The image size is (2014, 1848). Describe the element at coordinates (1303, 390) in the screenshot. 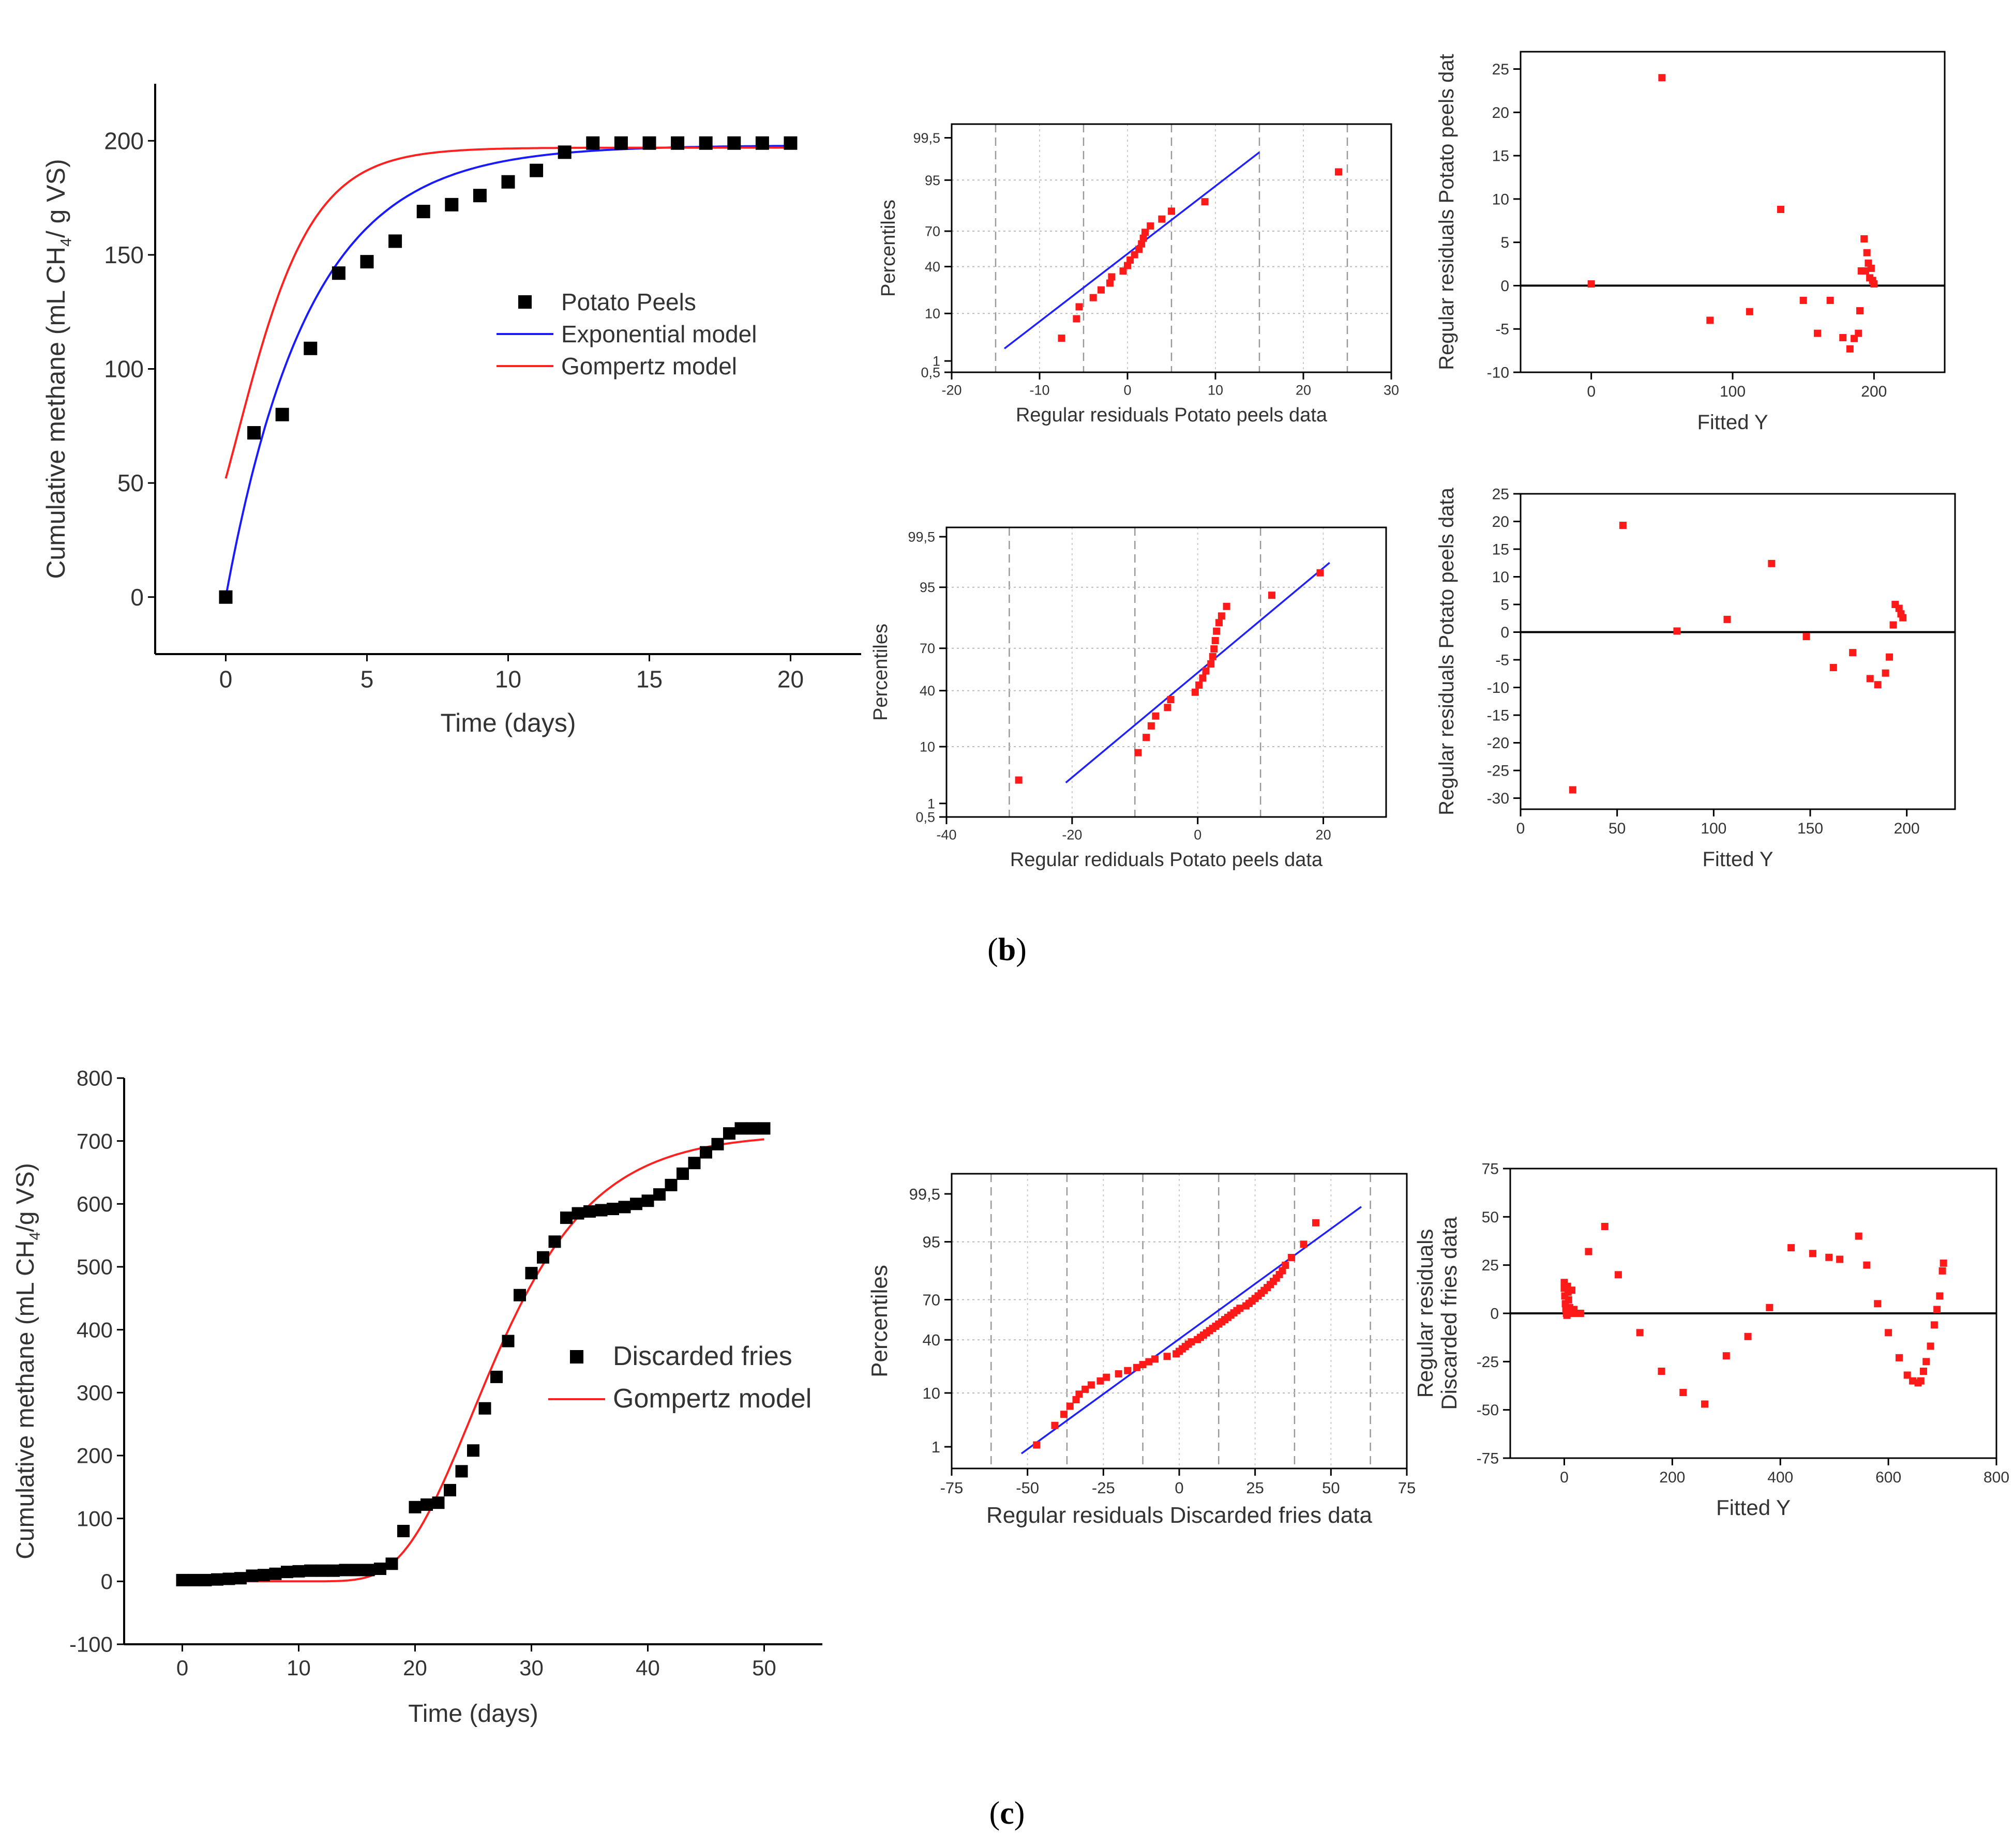

I see `b-pp1-x-tick-label: 20` at that location.